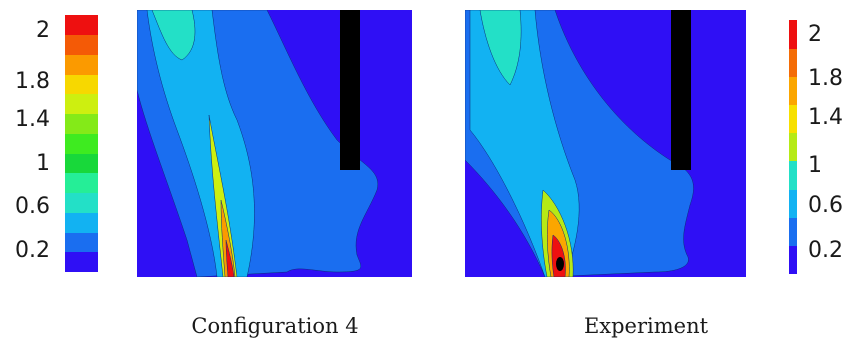  What do you see at coordinates (815, 165) in the screenshot?
I see `colorbar-right-tick-1: 1` at bounding box center [815, 165].